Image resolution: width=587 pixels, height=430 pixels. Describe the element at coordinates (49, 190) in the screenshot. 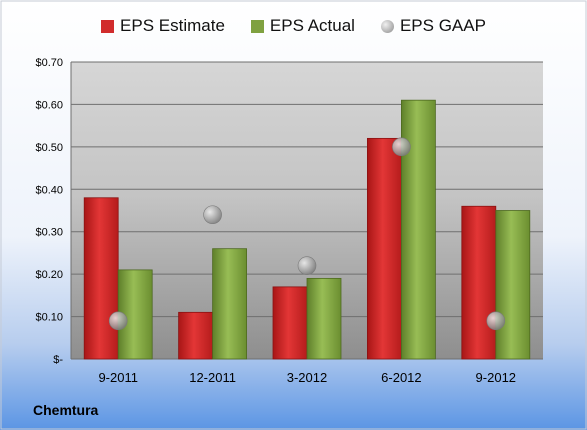

I see `y-tick-label: $0.40` at that location.